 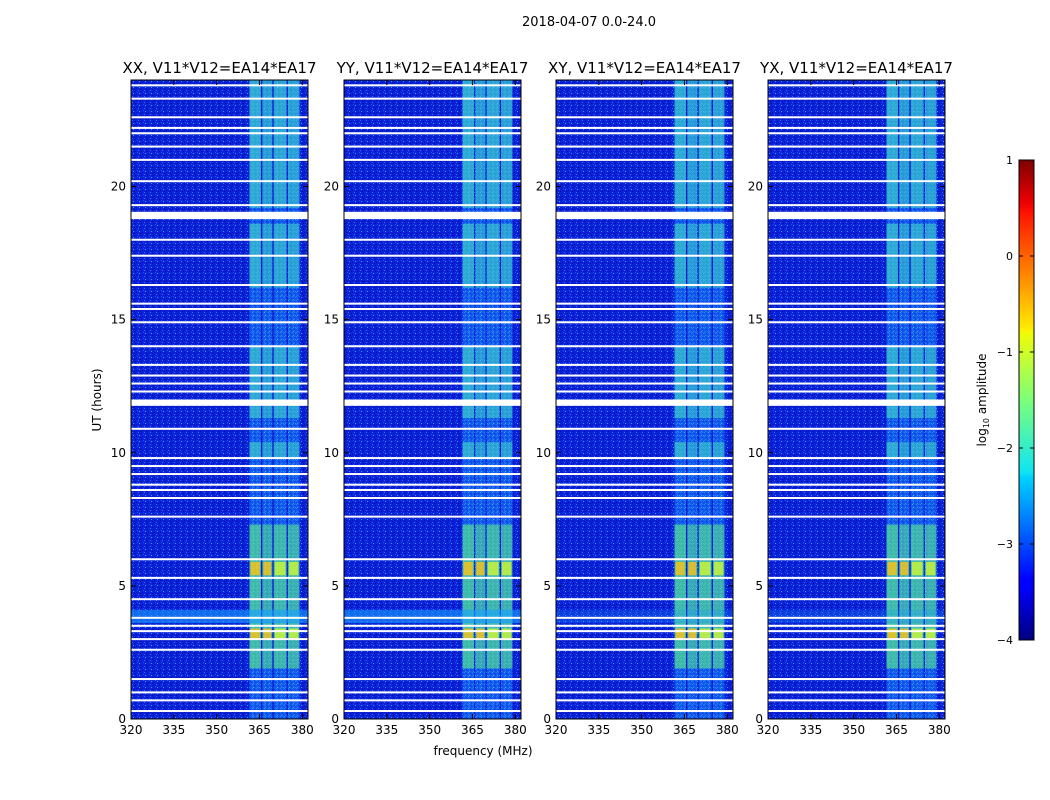 What do you see at coordinates (432, 616) in the screenshot?
I see `broadband-stripe` at bounding box center [432, 616].